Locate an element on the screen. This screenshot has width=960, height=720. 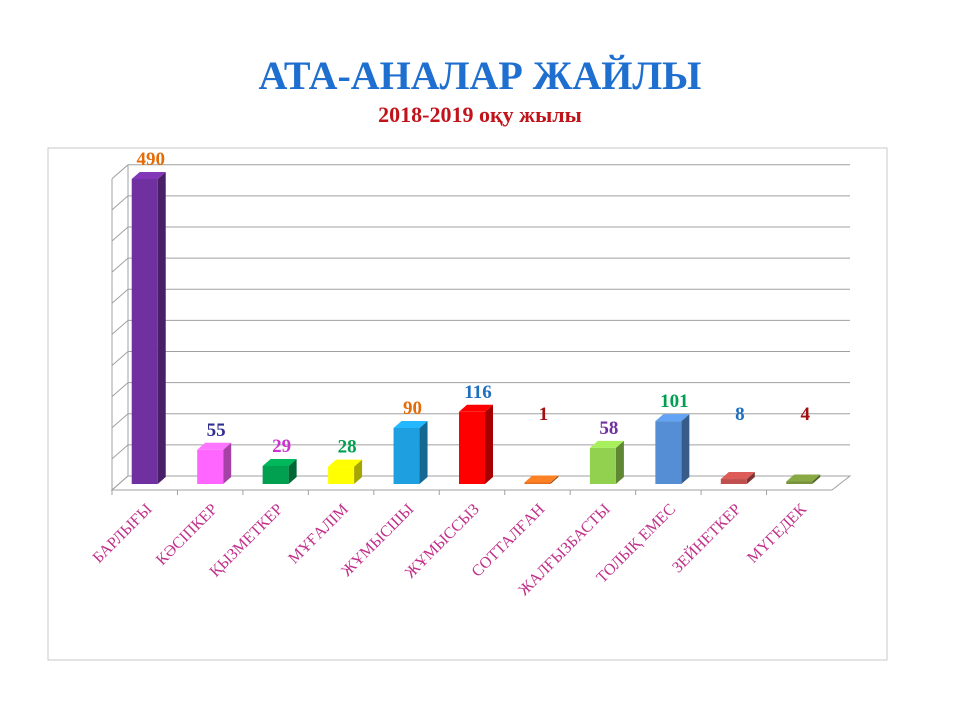
data-label: 8 is located at coordinates (740, 414).